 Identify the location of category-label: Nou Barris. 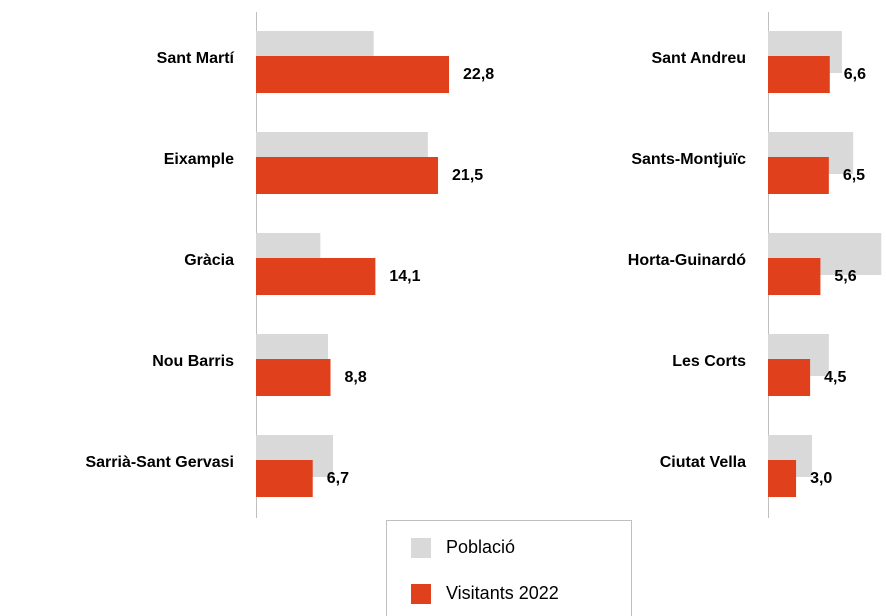
(193, 361).